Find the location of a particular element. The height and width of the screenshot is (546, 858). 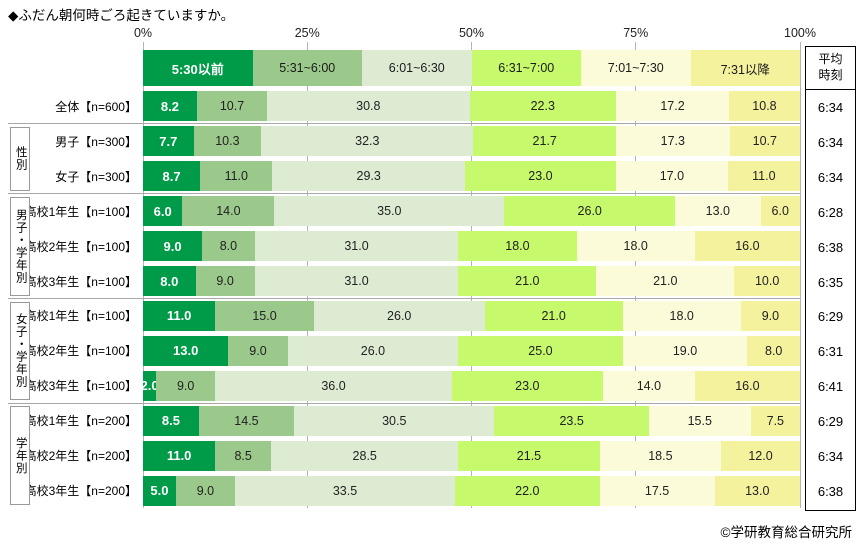

bar-segment: 10.0 is located at coordinates (767, 281).